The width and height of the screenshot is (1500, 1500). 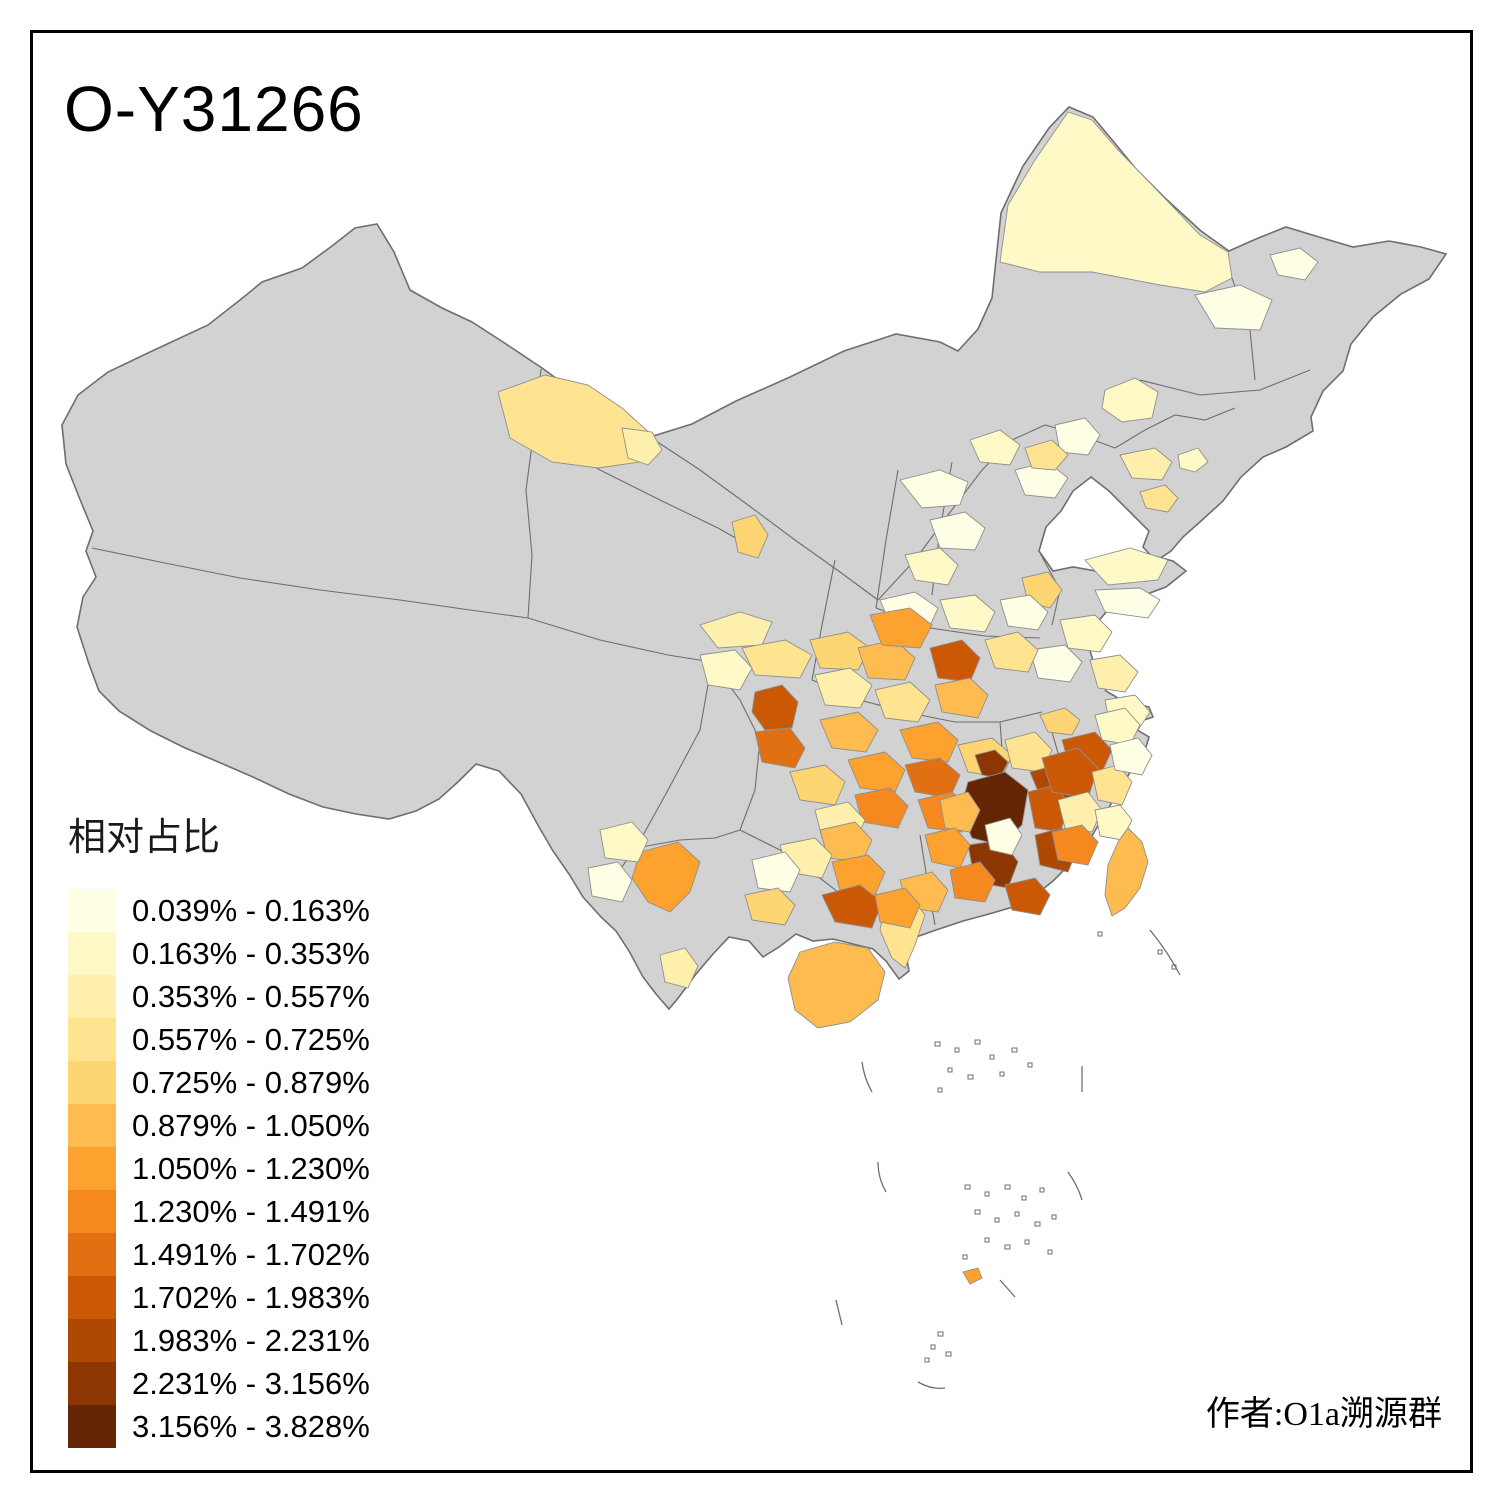 What do you see at coordinates (251, 1039) in the screenshot?
I see `legend-label: 0.557% - 0.725%` at bounding box center [251, 1039].